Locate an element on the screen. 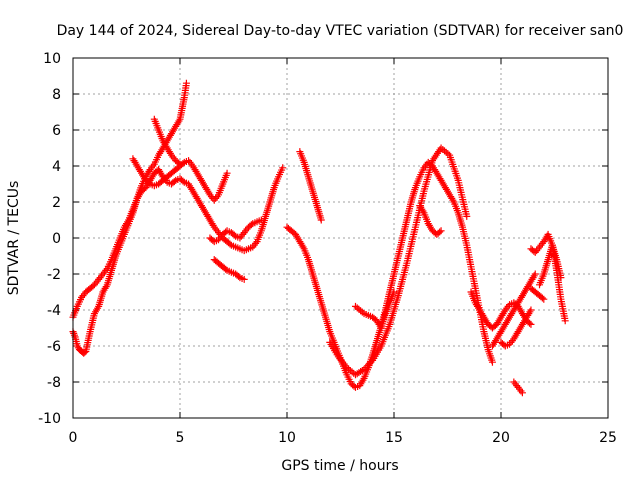 This screenshot has width=640, height=480. y-tick-label: 8 is located at coordinates (56, 95).